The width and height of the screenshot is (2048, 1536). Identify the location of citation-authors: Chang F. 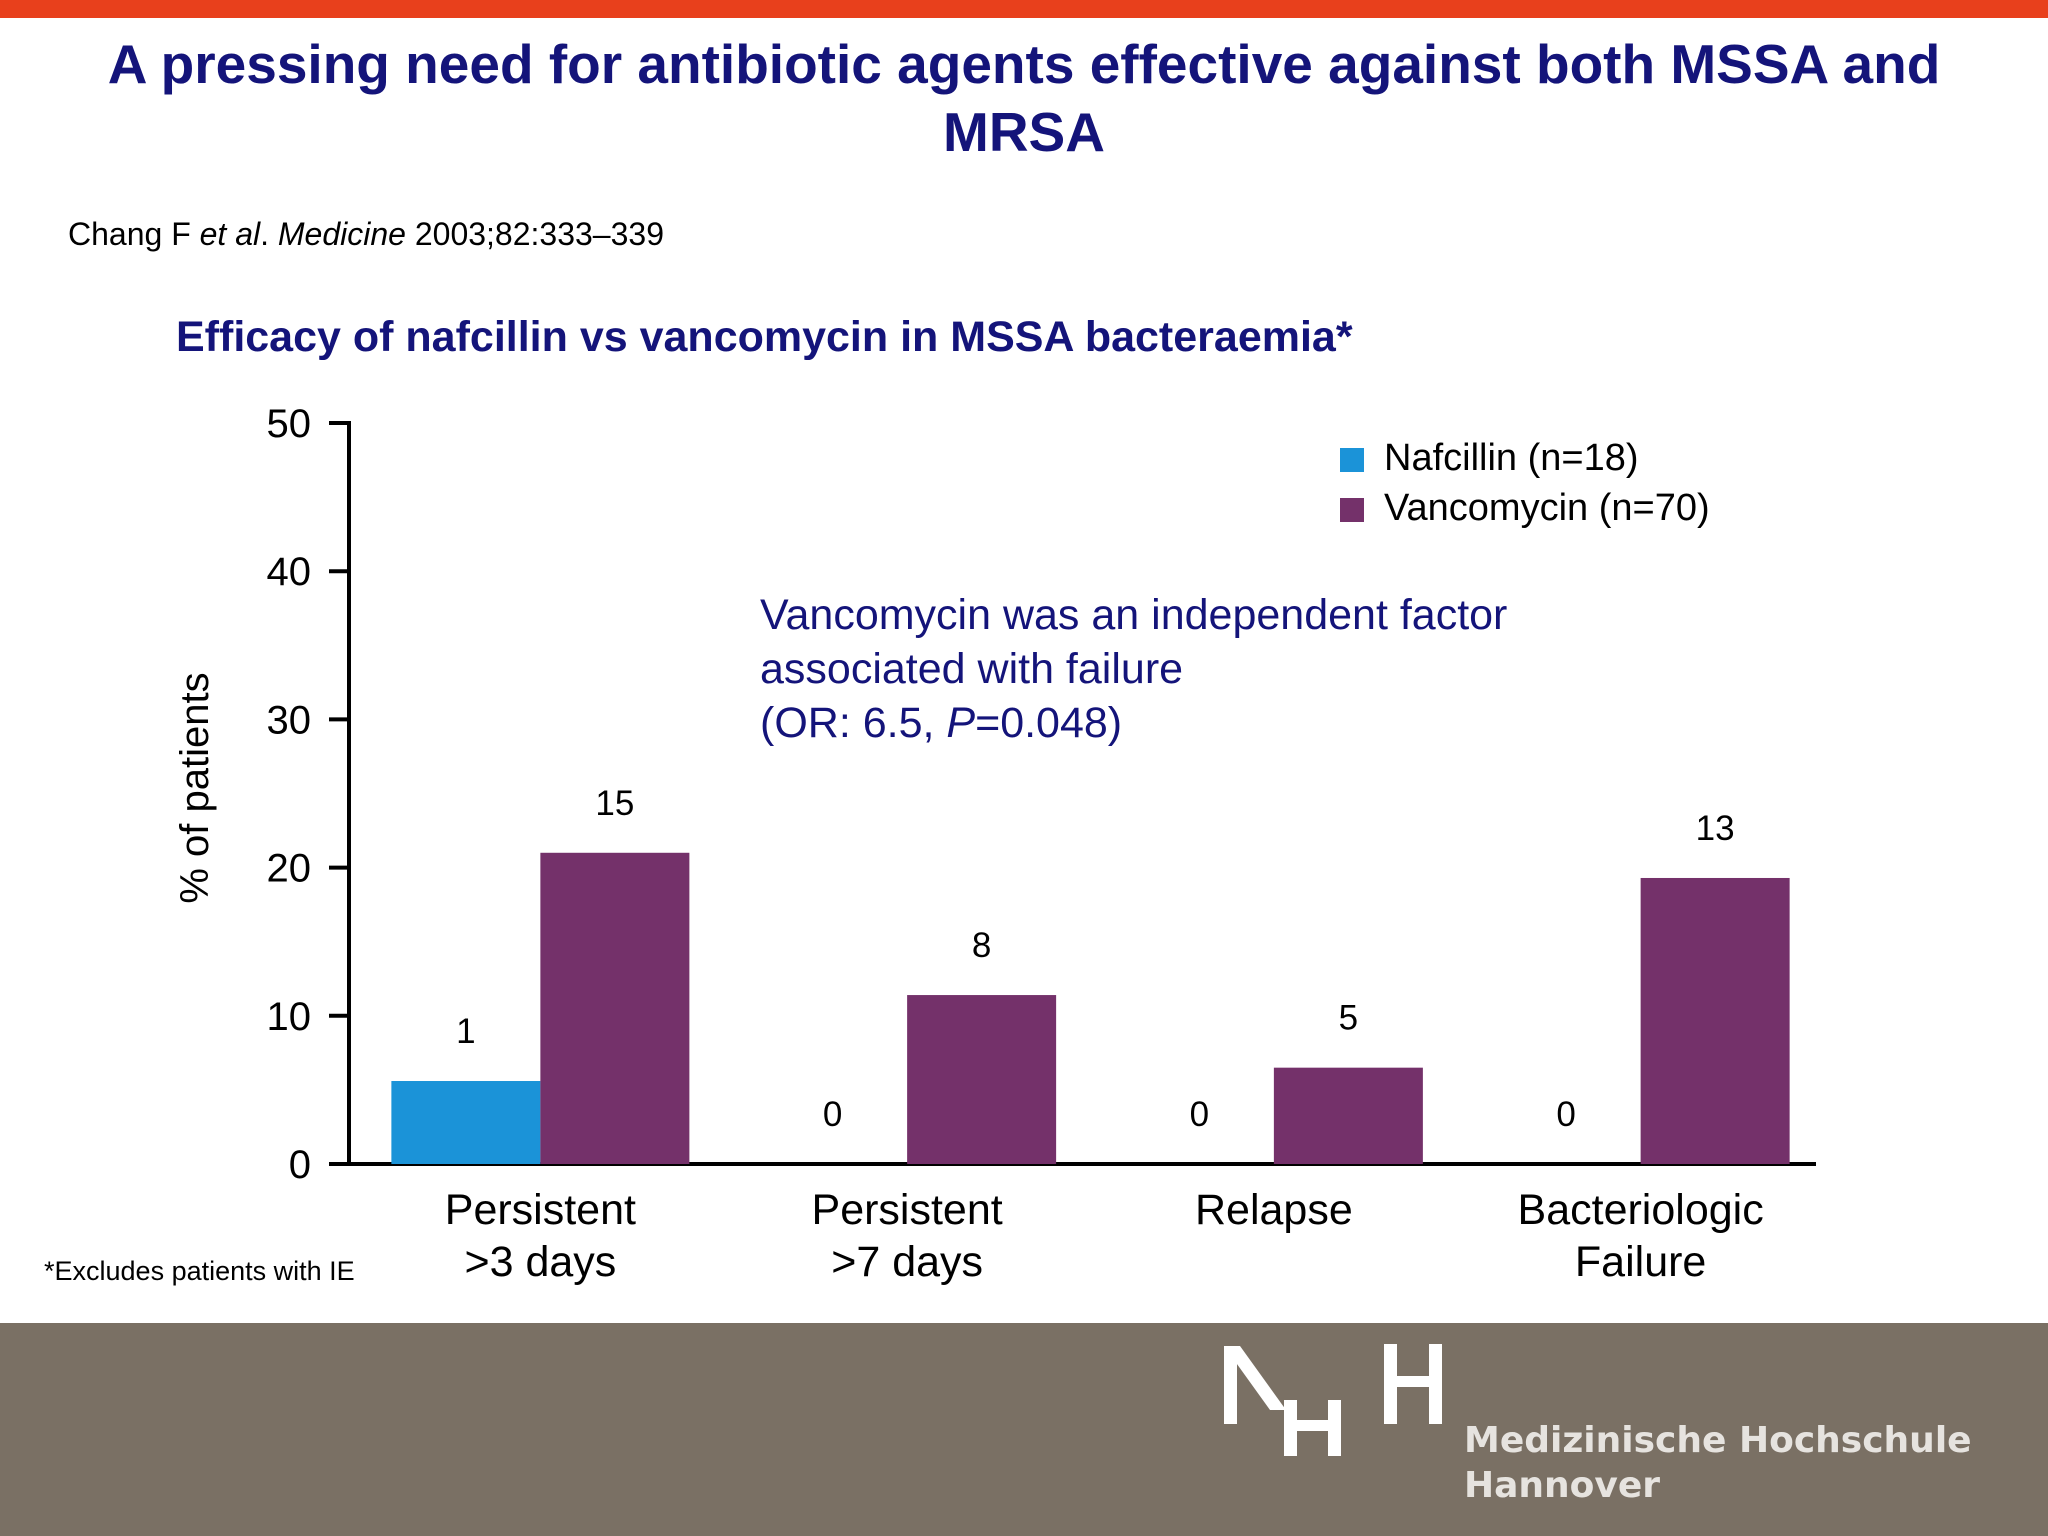
(134, 234).